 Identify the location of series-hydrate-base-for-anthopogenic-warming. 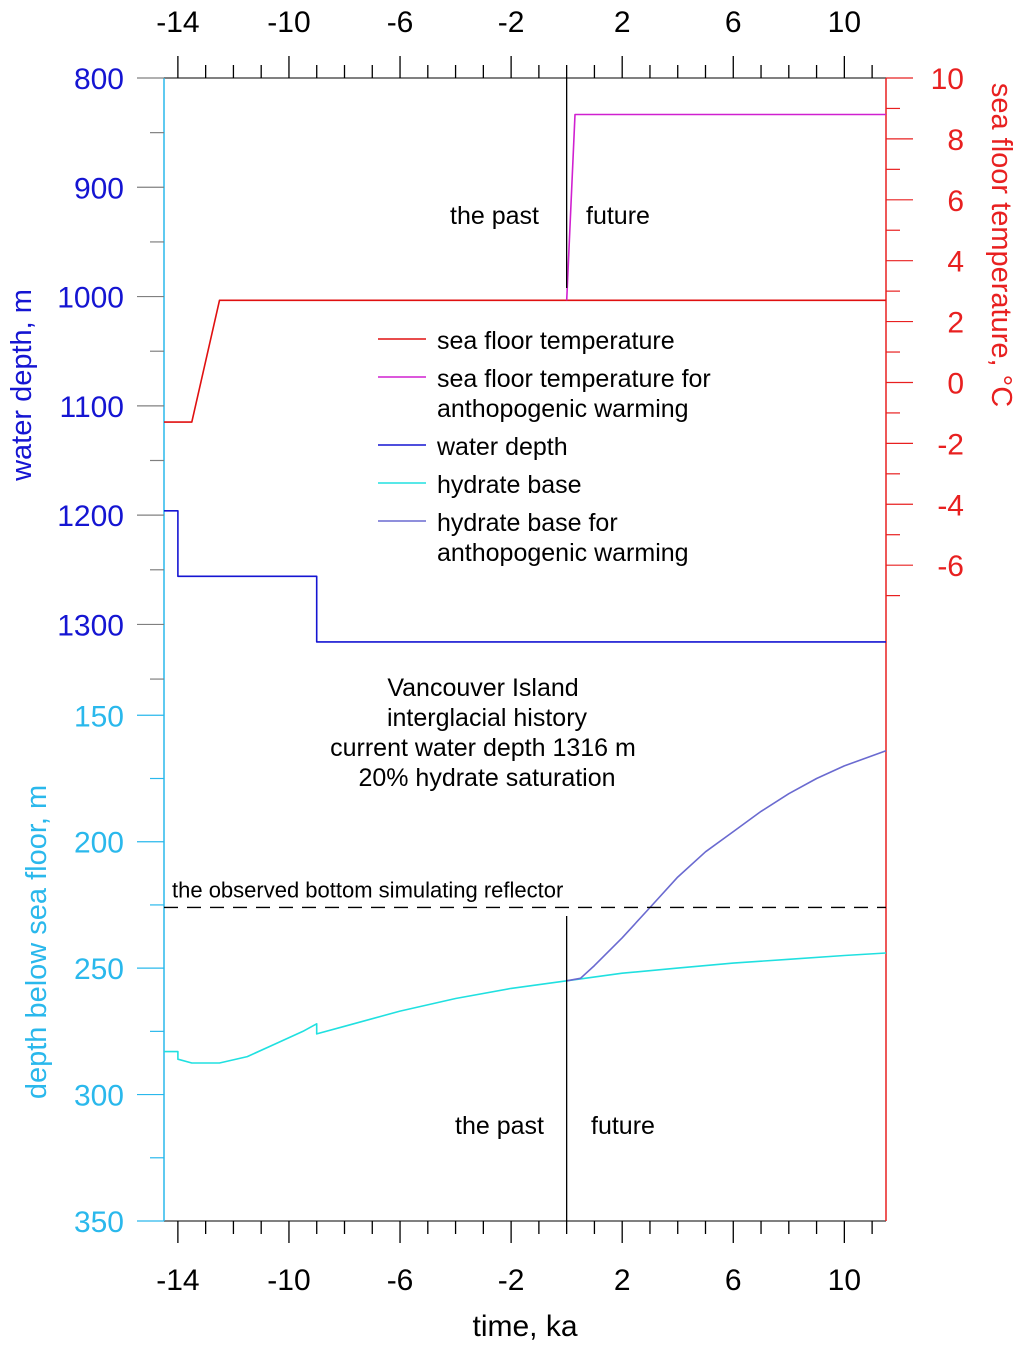
(726, 865).